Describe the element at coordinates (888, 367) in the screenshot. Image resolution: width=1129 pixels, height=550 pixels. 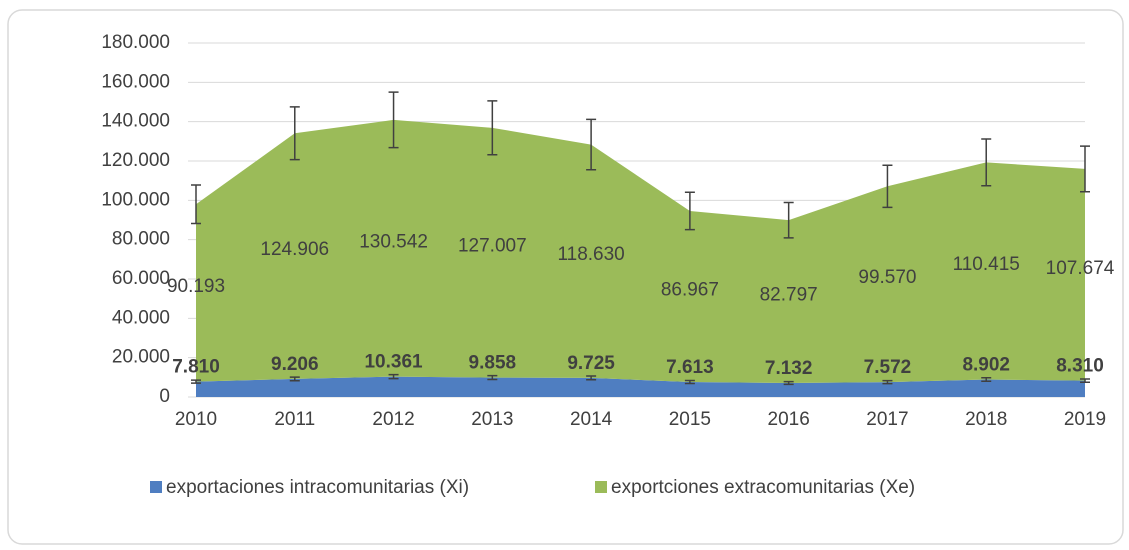
I see `data-label: 7.572` at that location.